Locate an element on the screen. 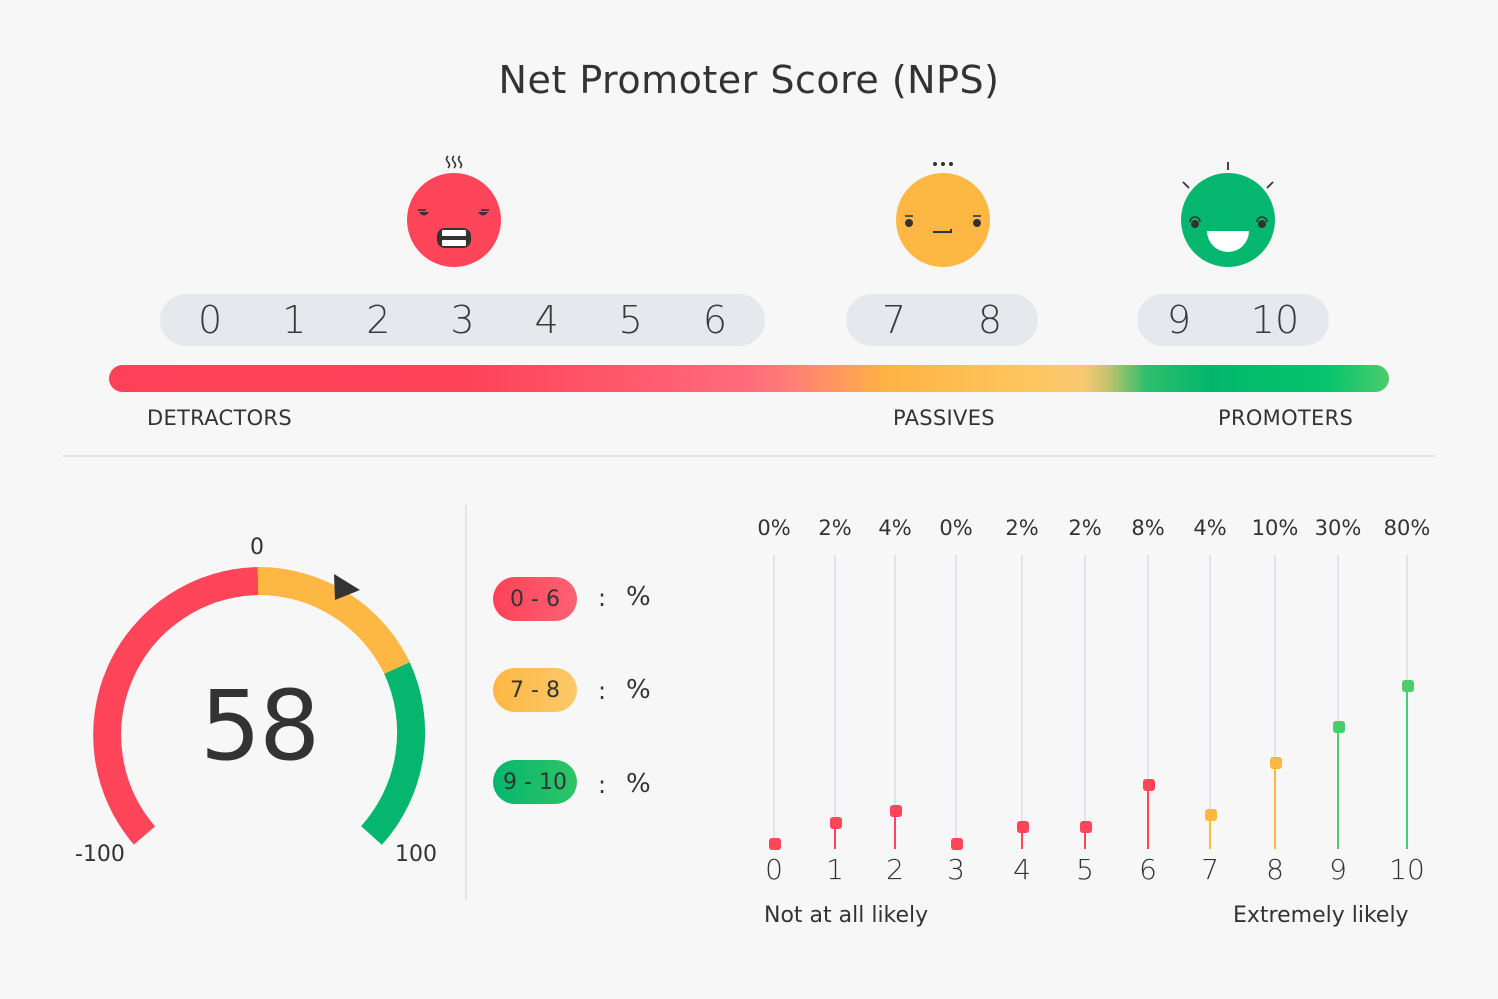 Image resolution: width=1498 pixels, height=999 pixels. passives-score-pill: 7 8 is located at coordinates (942, 320).